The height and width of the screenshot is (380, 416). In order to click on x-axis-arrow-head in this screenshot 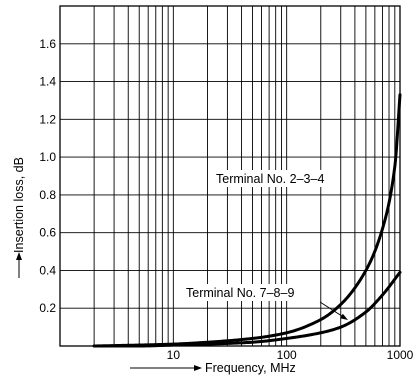, I will do `click(198, 368)`.